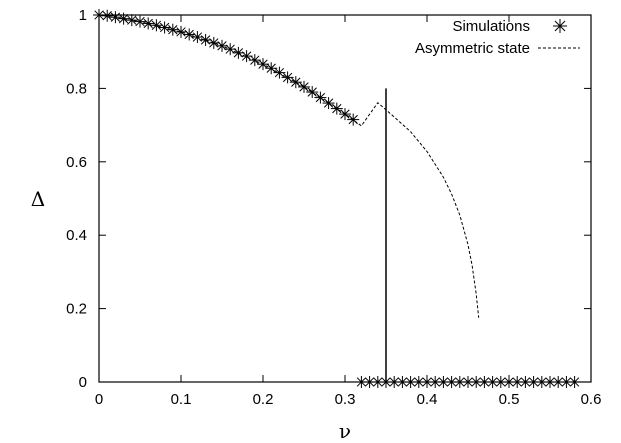  What do you see at coordinates (591, 399) in the screenshot?
I see `x-tick-label: 0.6` at bounding box center [591, 399].